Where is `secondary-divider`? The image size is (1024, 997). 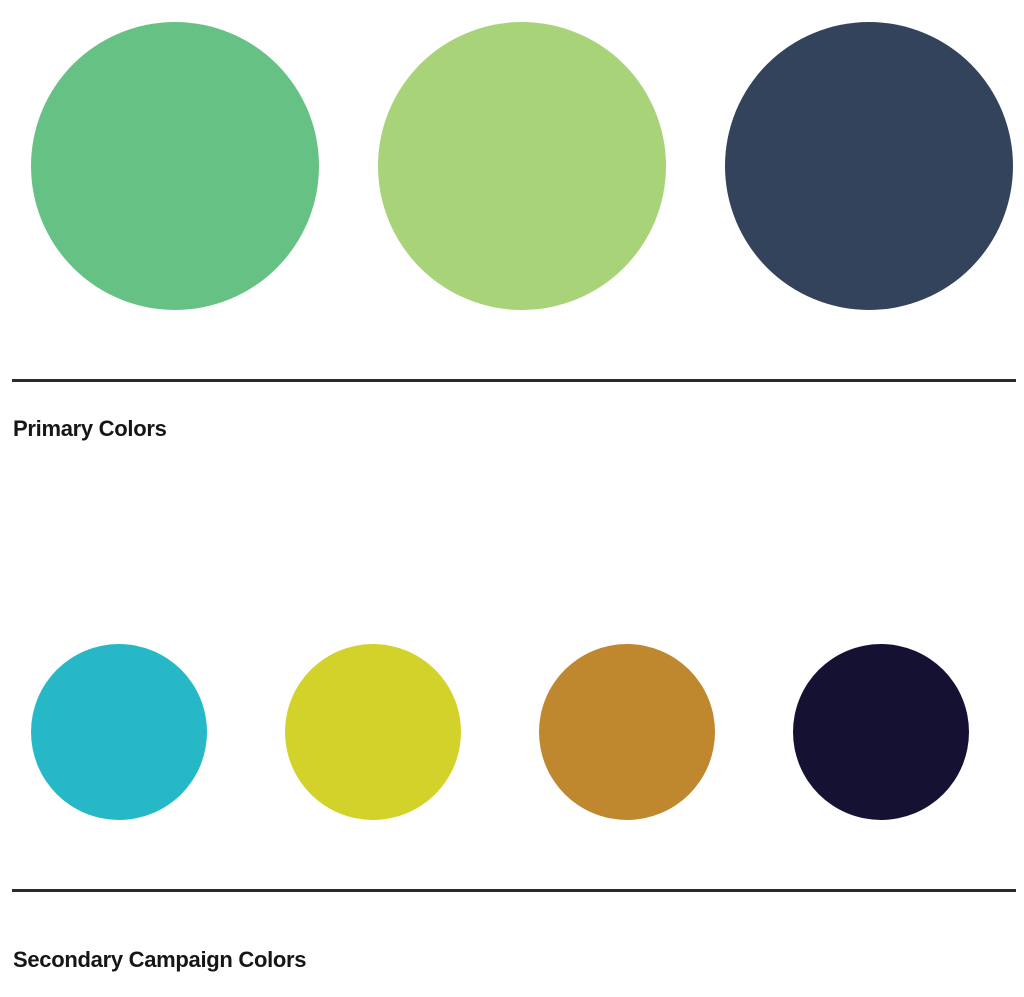 secondary-divider is located at coordinates (514, 890).